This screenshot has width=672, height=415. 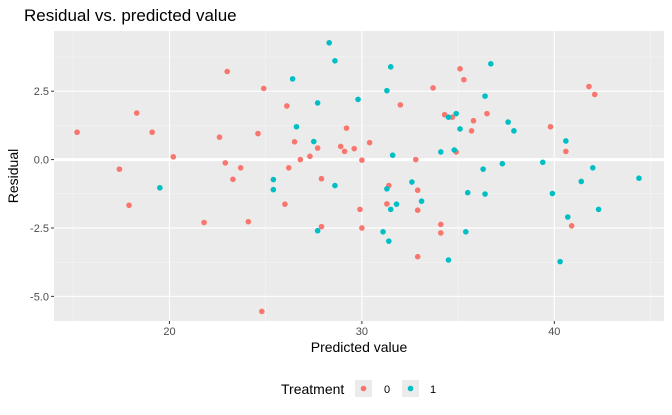 I want to click on x-tick-label: 20, so click(x=169, y=332).